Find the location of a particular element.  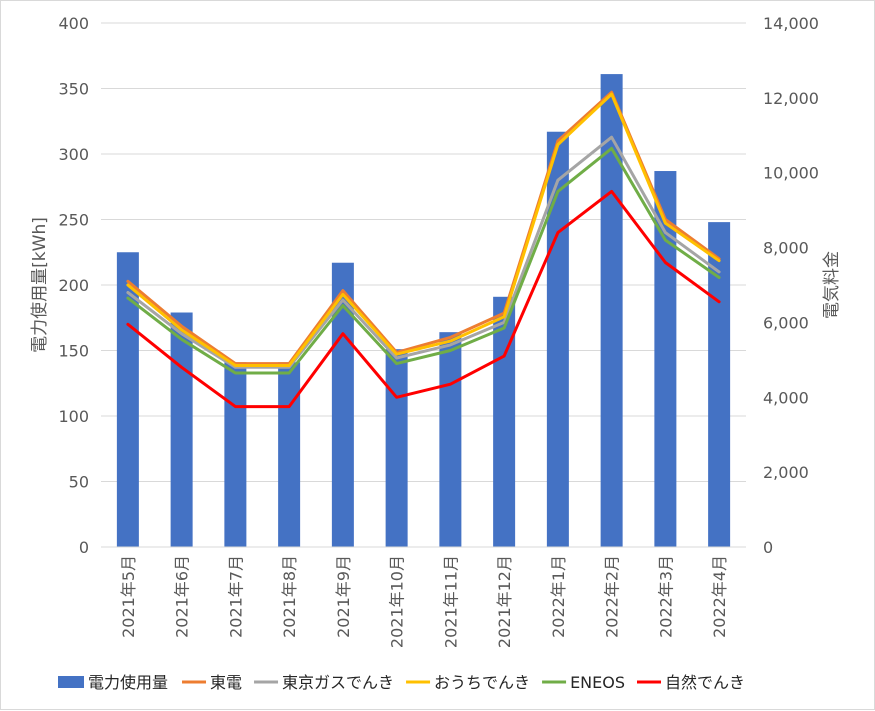

y-tick-label: 0 is located at coordinates (84, 547).